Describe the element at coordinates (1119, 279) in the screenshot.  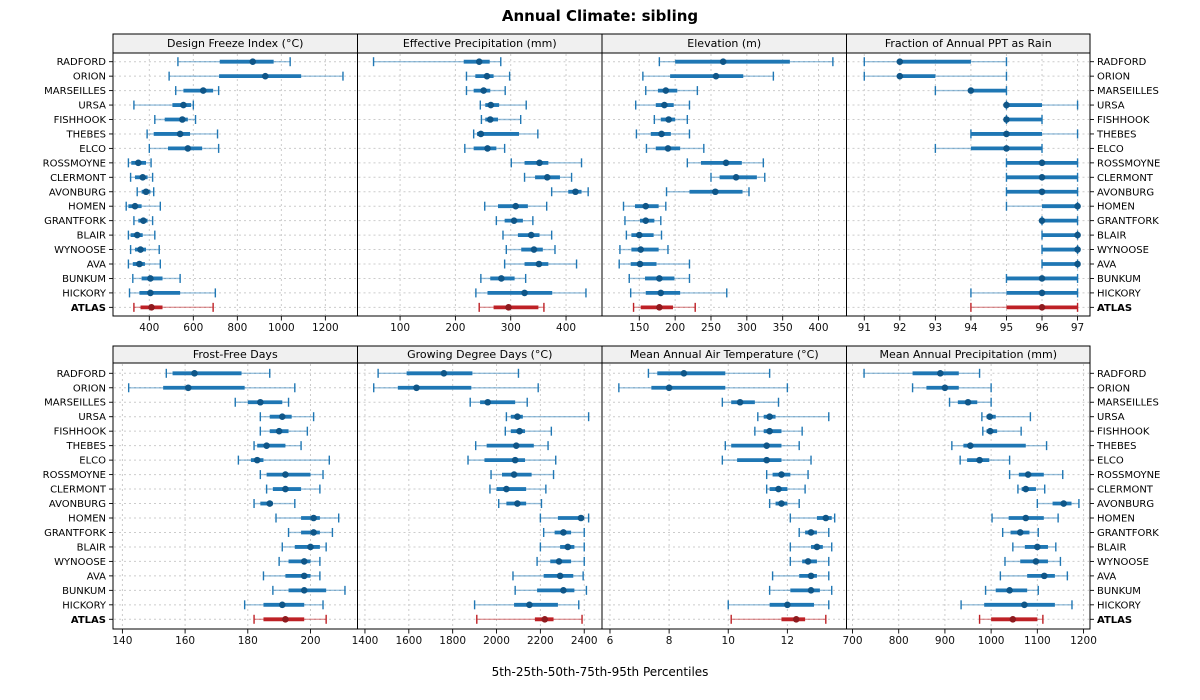
I see `site-label-right: BUNKUM` at that location.